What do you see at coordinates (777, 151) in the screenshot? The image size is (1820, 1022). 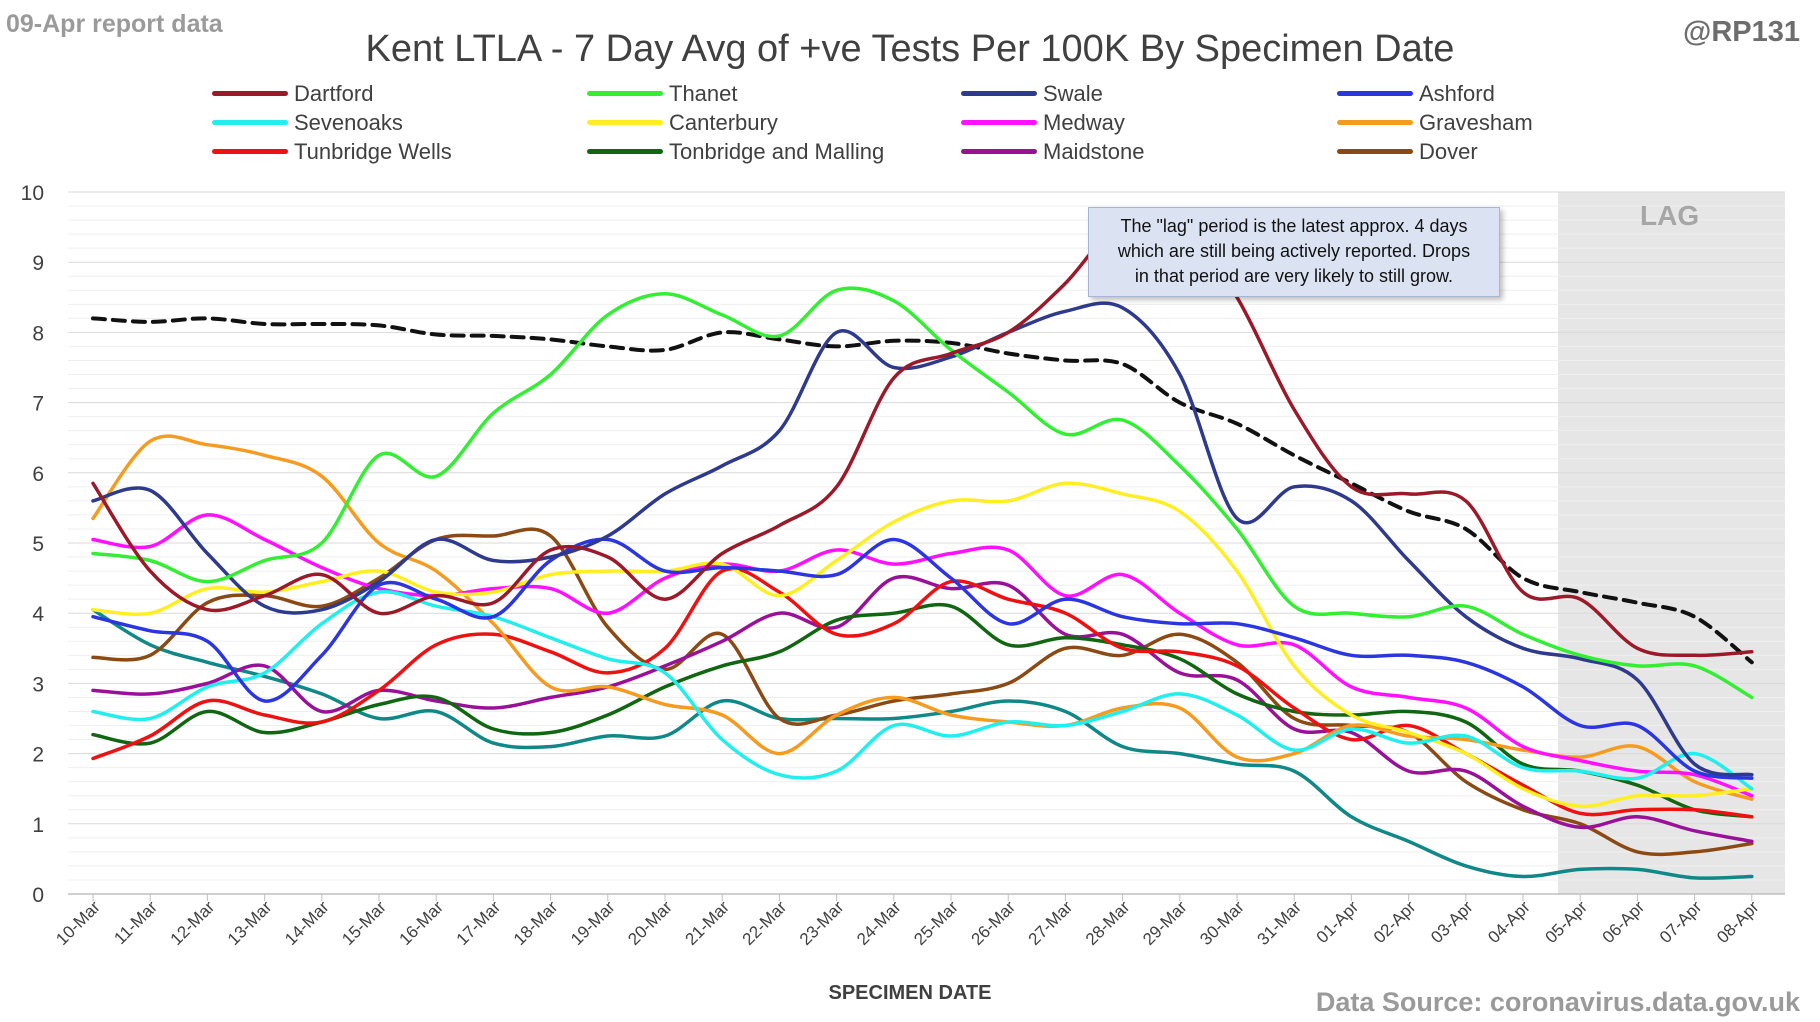 I see `legend-label: Tonbridge and Malling` at bounding box center [777, 151].